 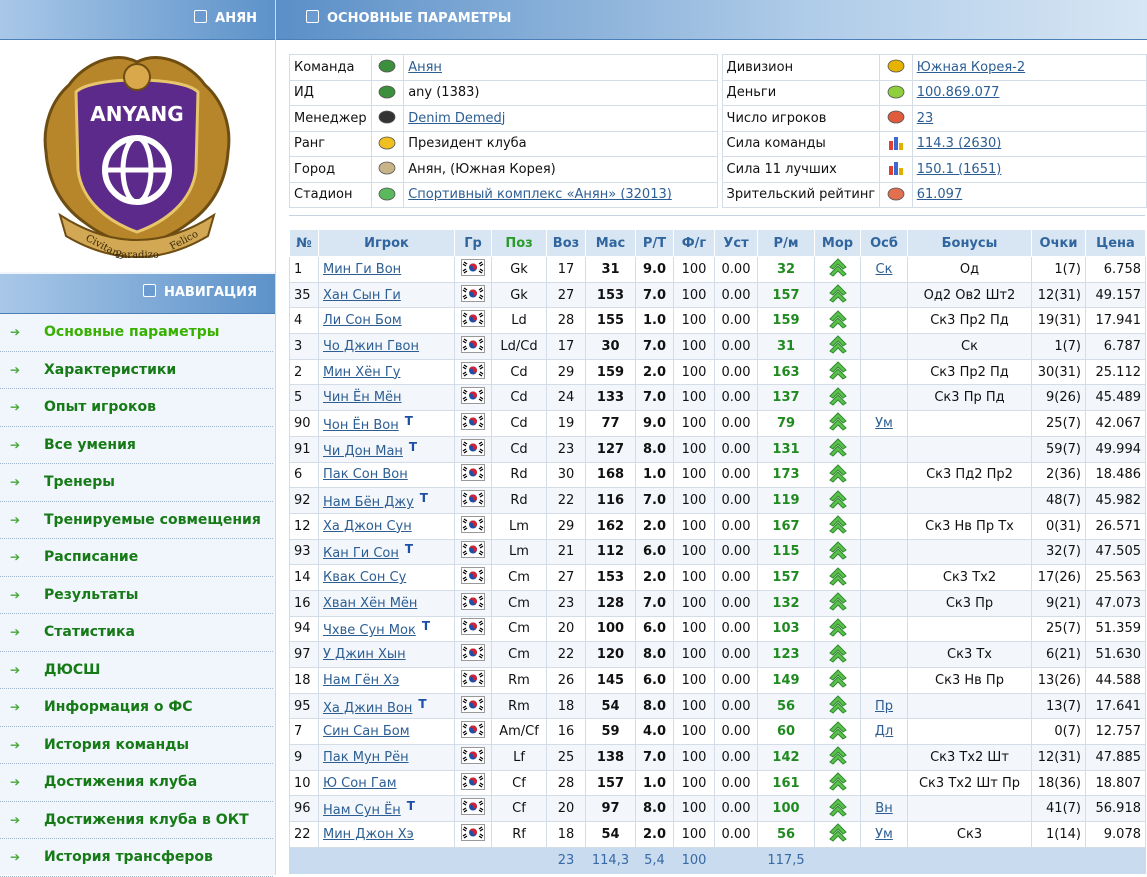 What do you see at coordinates (457, 118) in the screenshot?
I see `info-value: Denim Demedj` at bounding box center [457, 118].